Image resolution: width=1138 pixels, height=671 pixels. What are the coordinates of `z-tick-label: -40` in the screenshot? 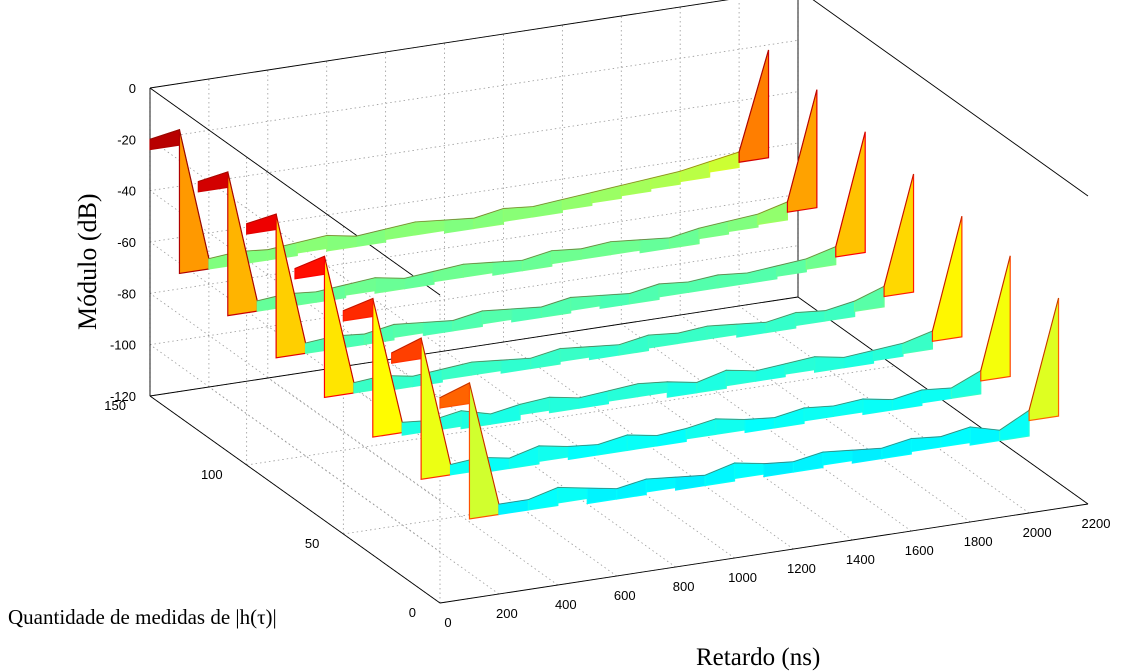 It's located at (126, 191).